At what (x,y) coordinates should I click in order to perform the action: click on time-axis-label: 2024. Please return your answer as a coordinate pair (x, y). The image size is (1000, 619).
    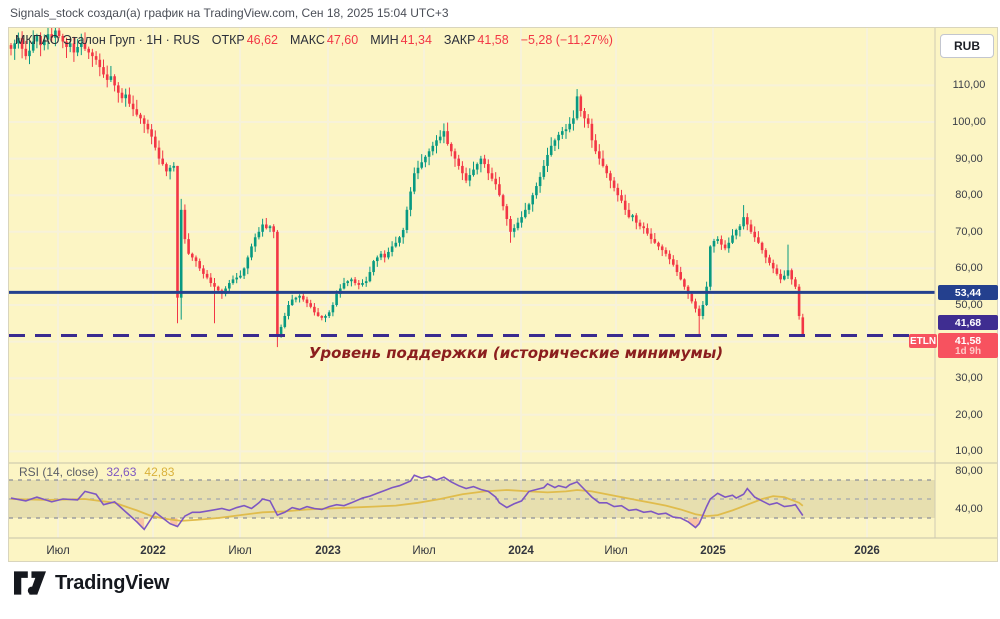
    Looking at the image, I should click on (521, 551).